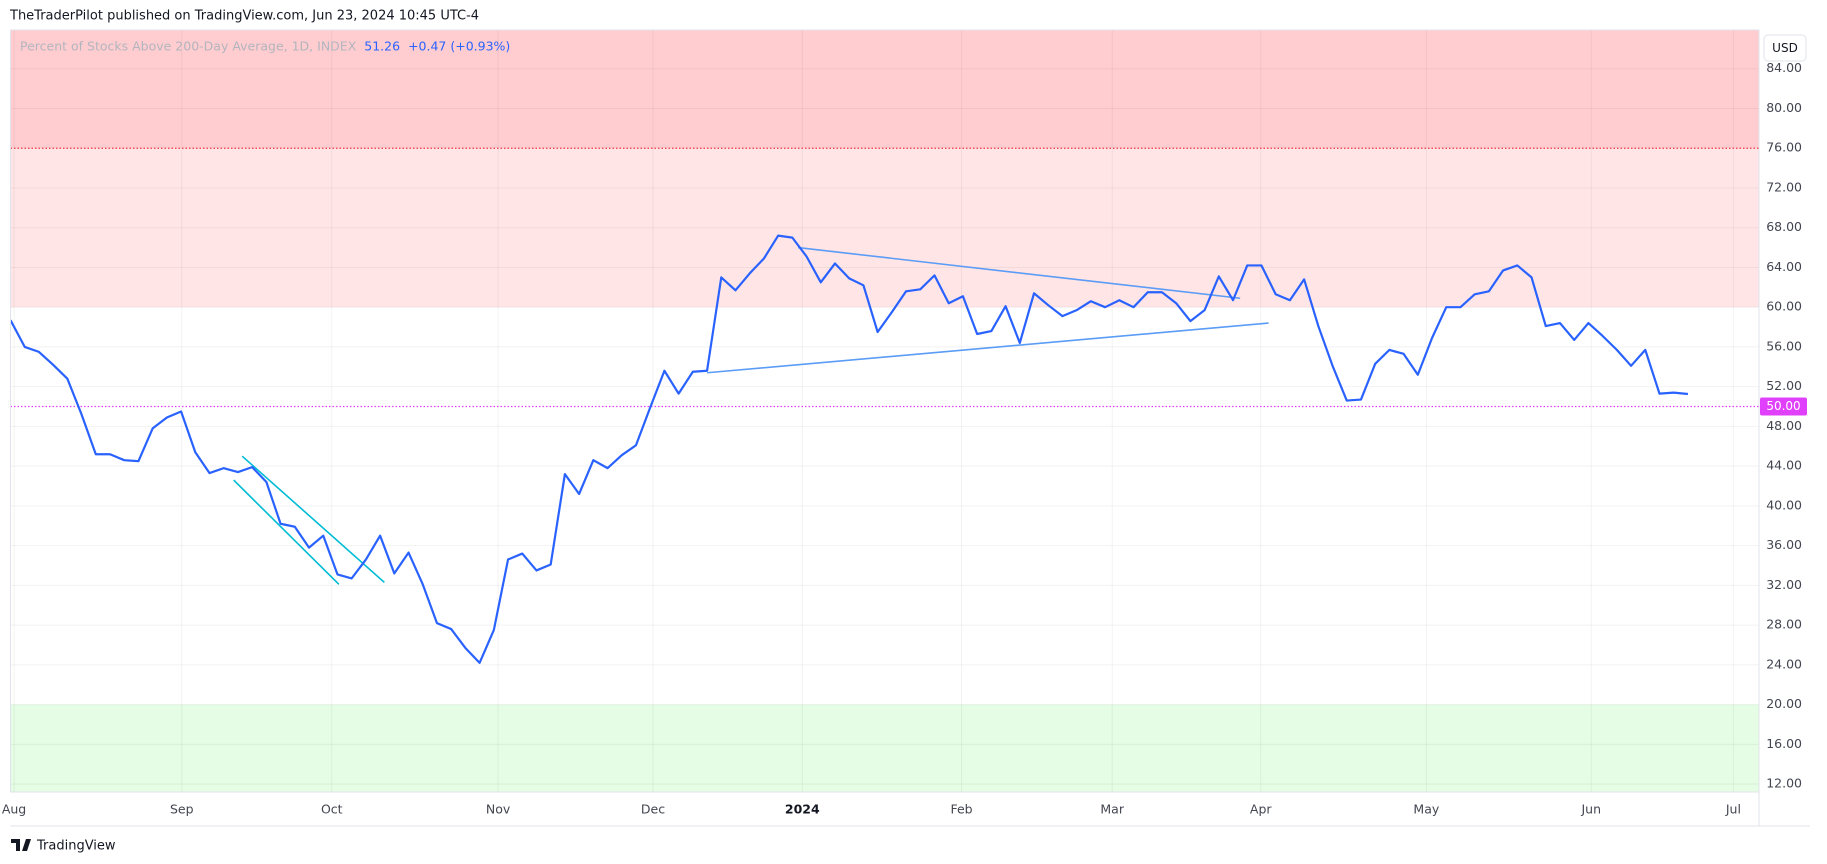 The image size is (1827, 864). Describe the element at coordinates (1784, 465) in the screenshot. I see `y-tick-label: 44.00` at that location.